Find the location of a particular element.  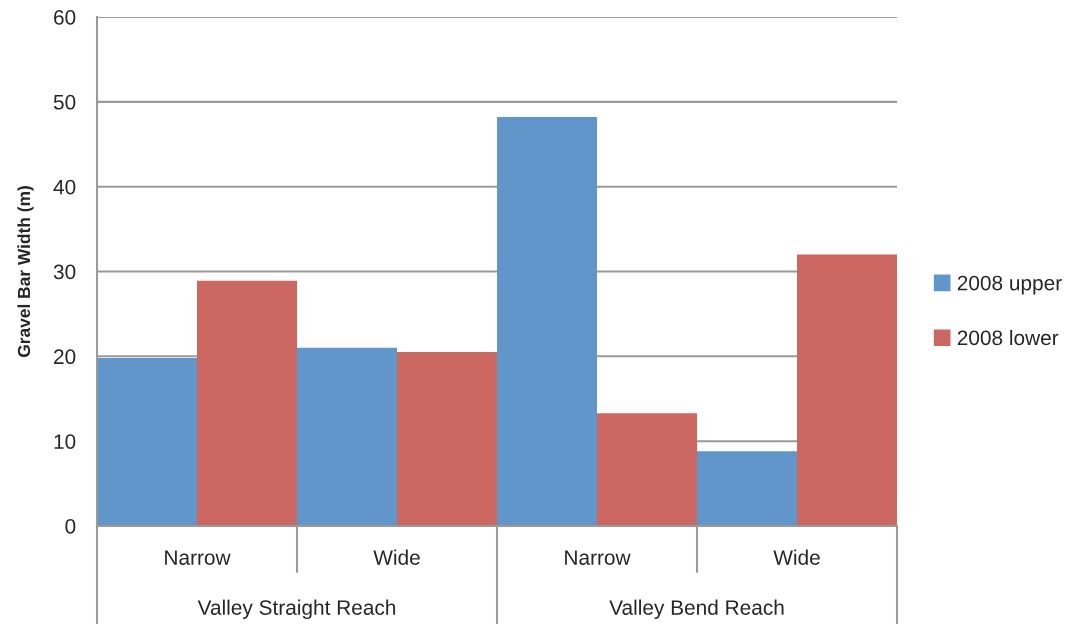

y-axis-title: Gravel Bar Width (m) is located at coordinates (25, 272).